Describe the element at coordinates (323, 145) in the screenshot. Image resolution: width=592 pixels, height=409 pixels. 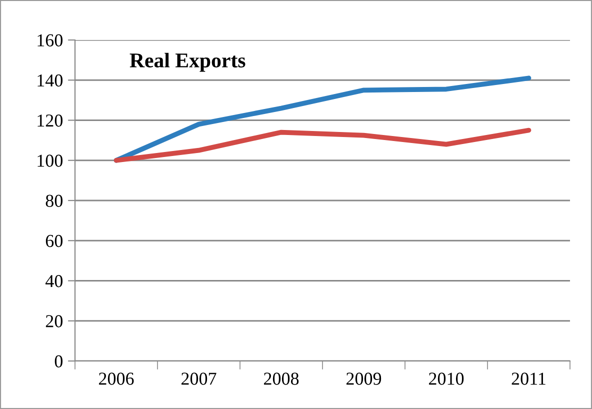
I see `line-series` at that location.